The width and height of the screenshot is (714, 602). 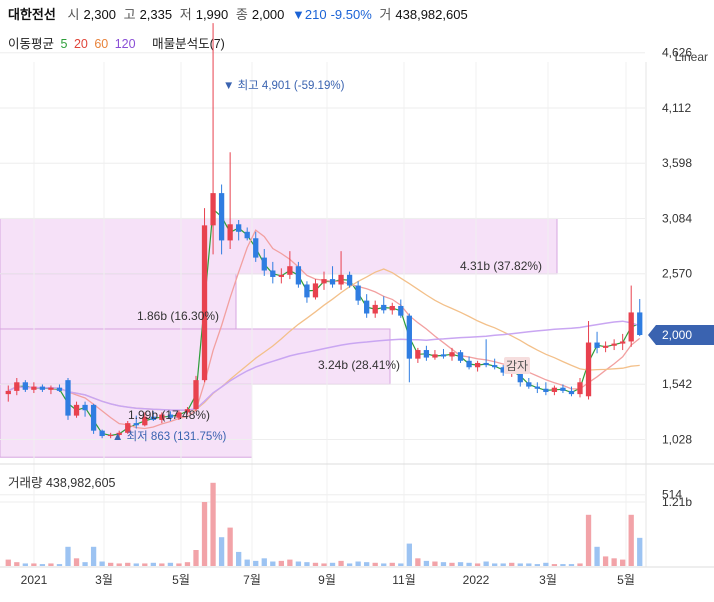 I want to click on event-badge, so click(x=517, y=365).